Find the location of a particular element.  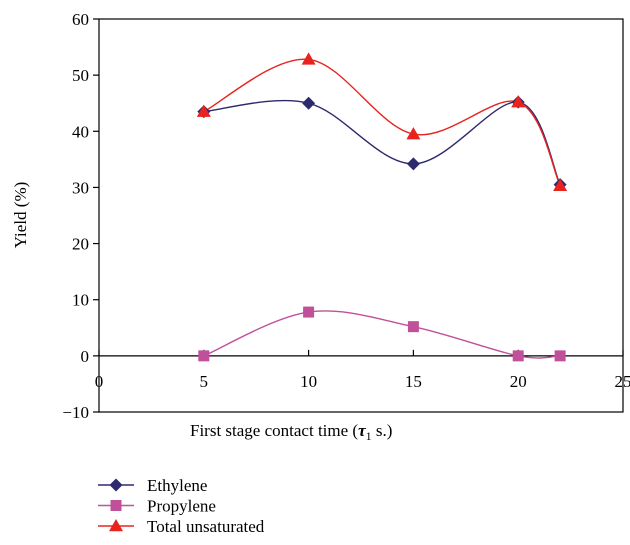

x-tick-label: 5 is located at coordinates (204, 381).